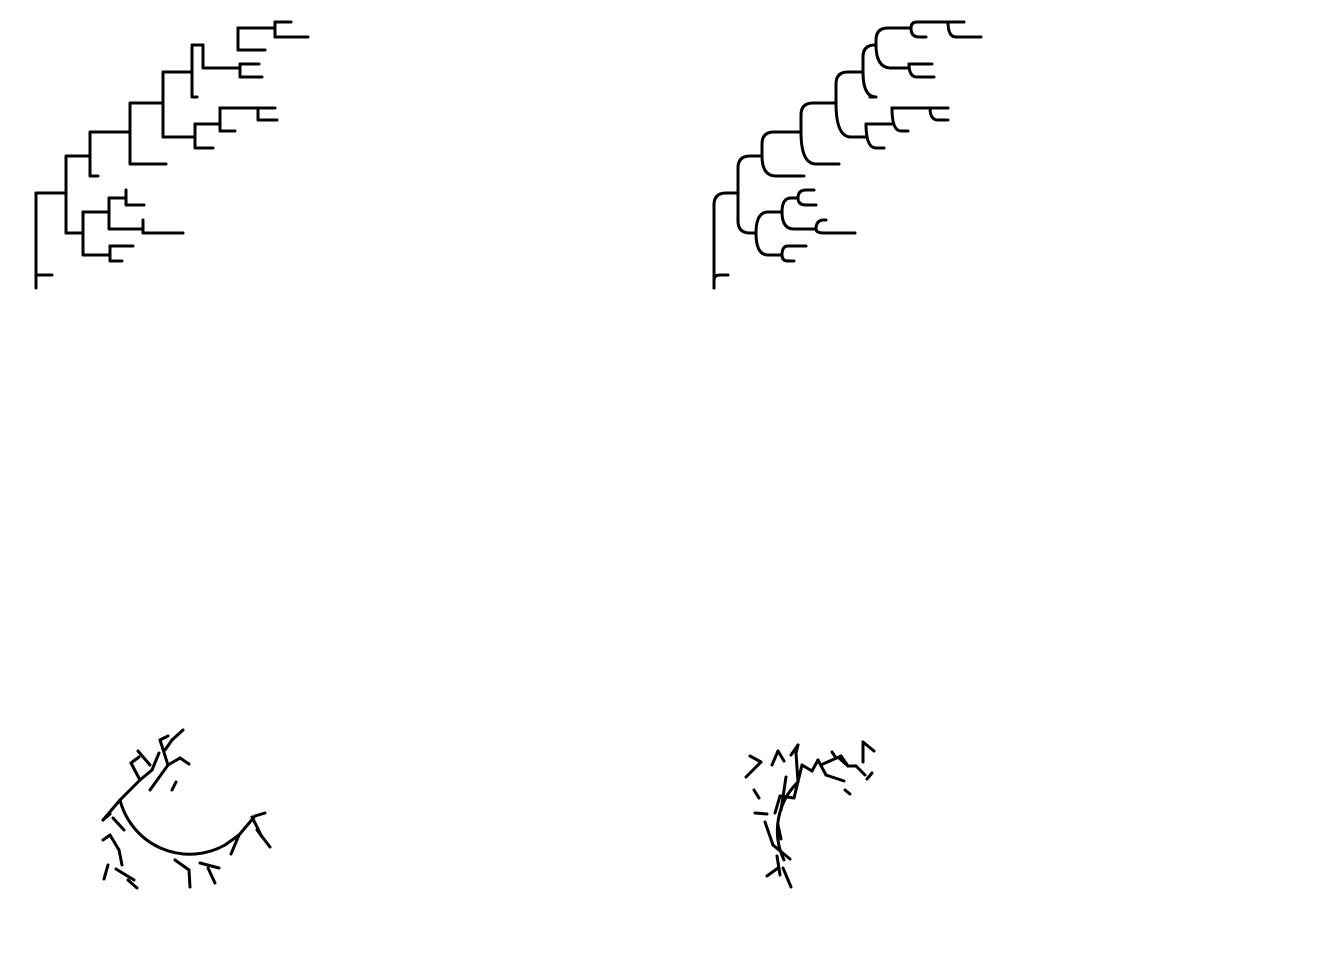  I want to click on tree-unrooted-mixed, so click(1176, 800).